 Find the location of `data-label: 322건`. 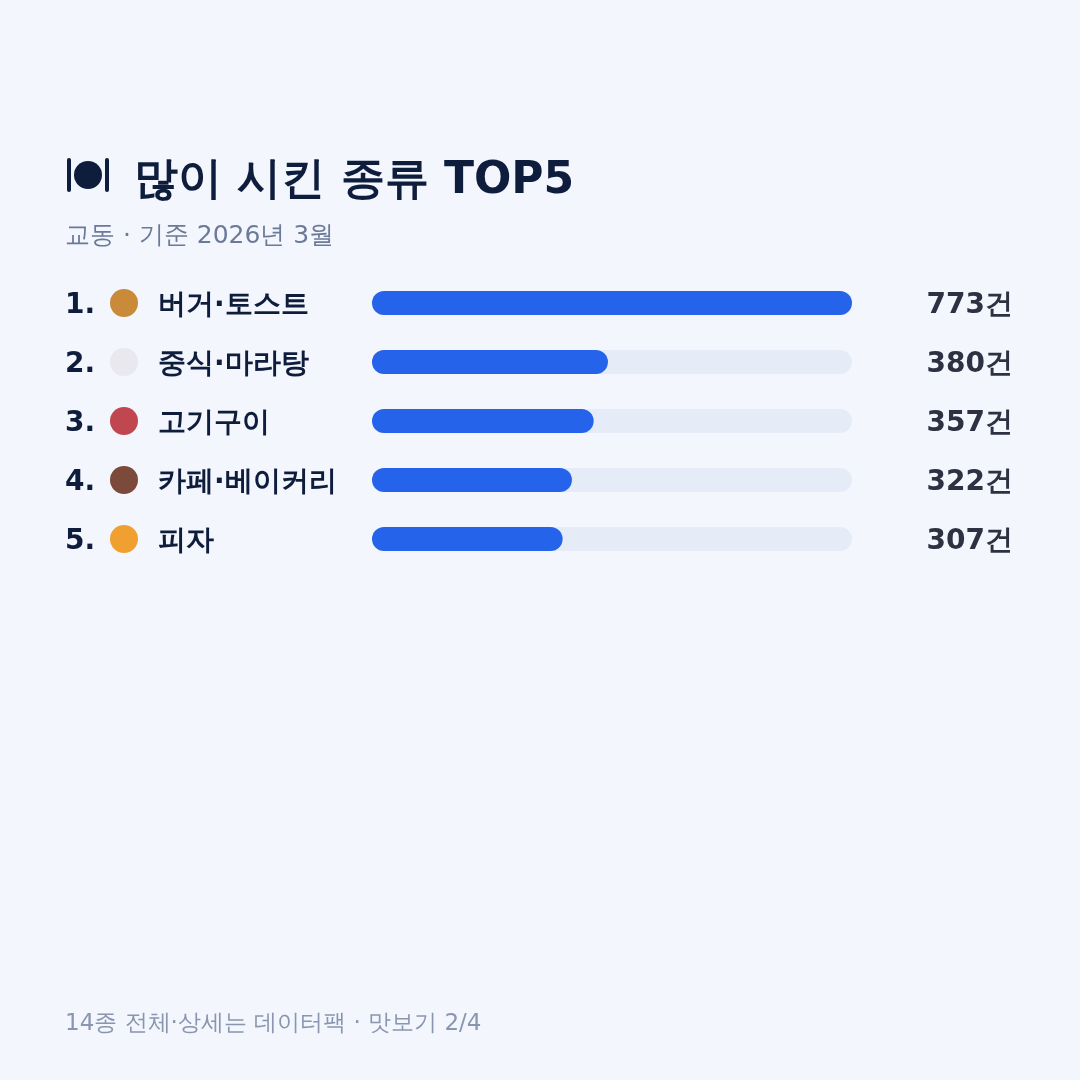

data-label: 322건 is located at coordinates (969, 480).